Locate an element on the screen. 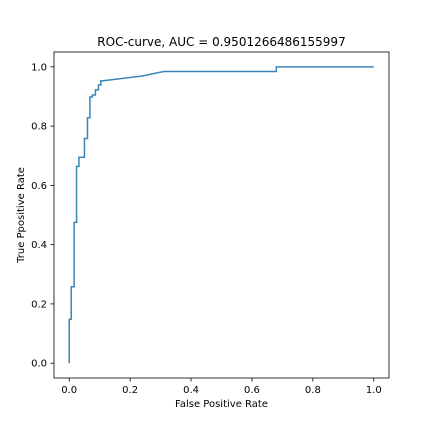  x-tick-label: 1.0 is located at coordinates (374, 390).